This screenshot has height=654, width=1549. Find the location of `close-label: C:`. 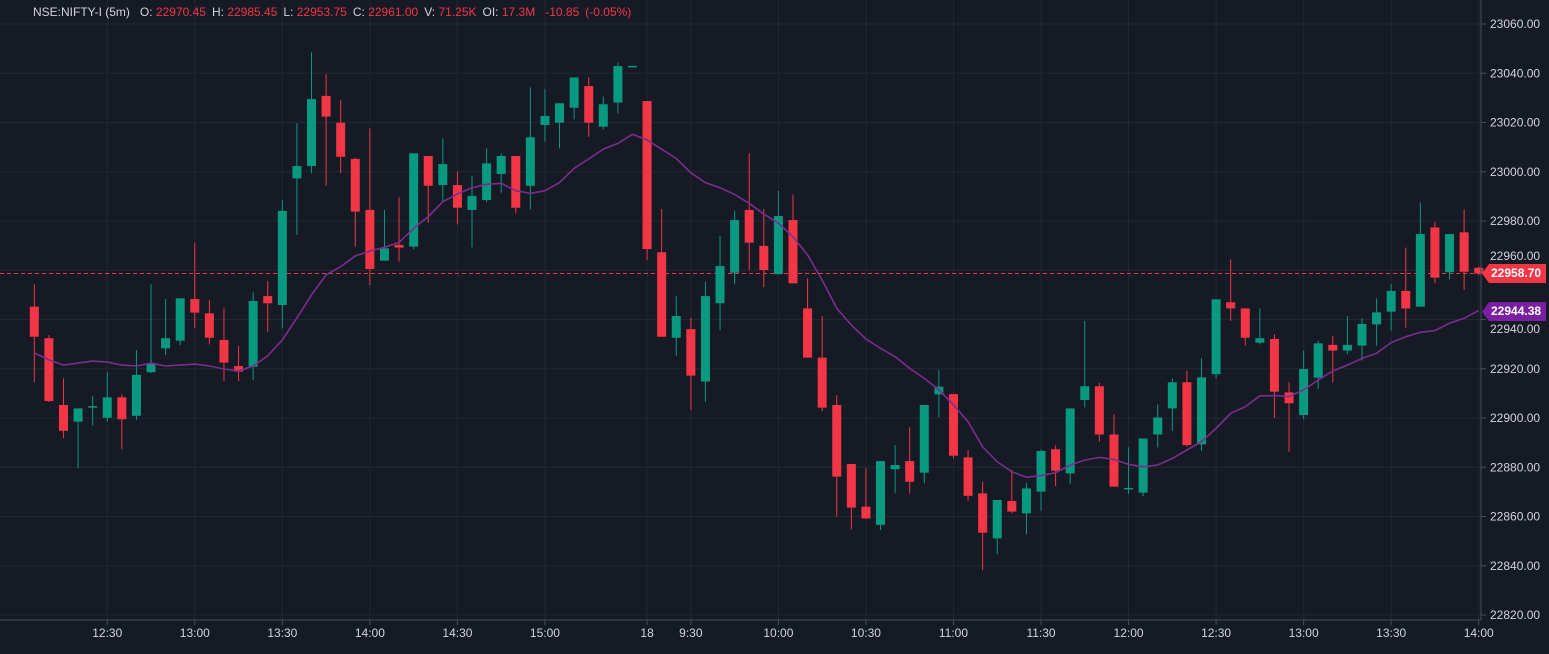

close-label: C: is located at coordinates (358, 12).